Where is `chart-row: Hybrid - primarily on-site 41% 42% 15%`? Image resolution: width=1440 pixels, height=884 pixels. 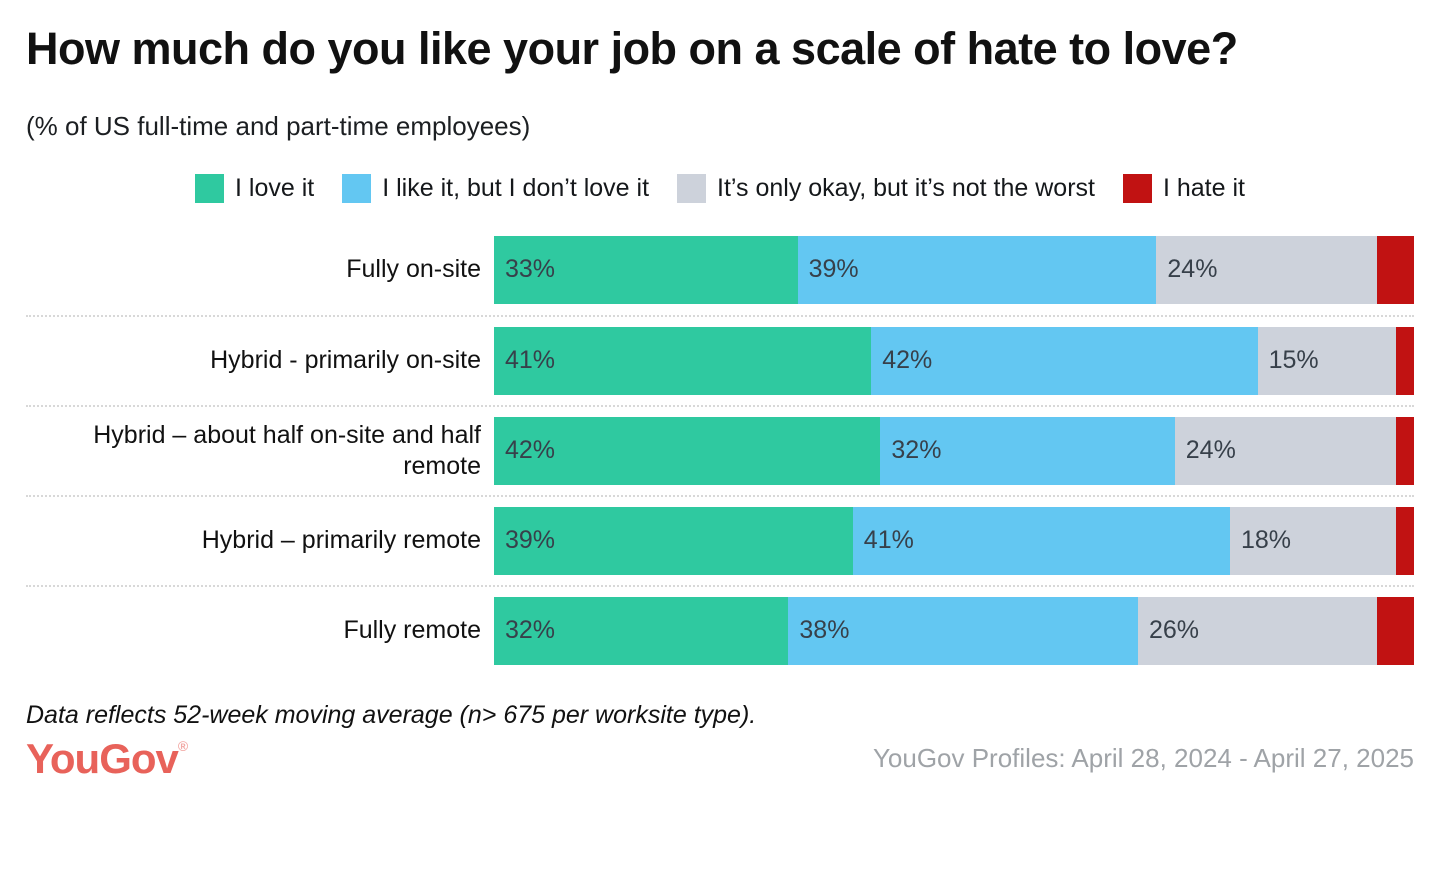 chart-row: Hybrid - primarily on-site 41% 42% 15% is located at coordinates (720, 359).